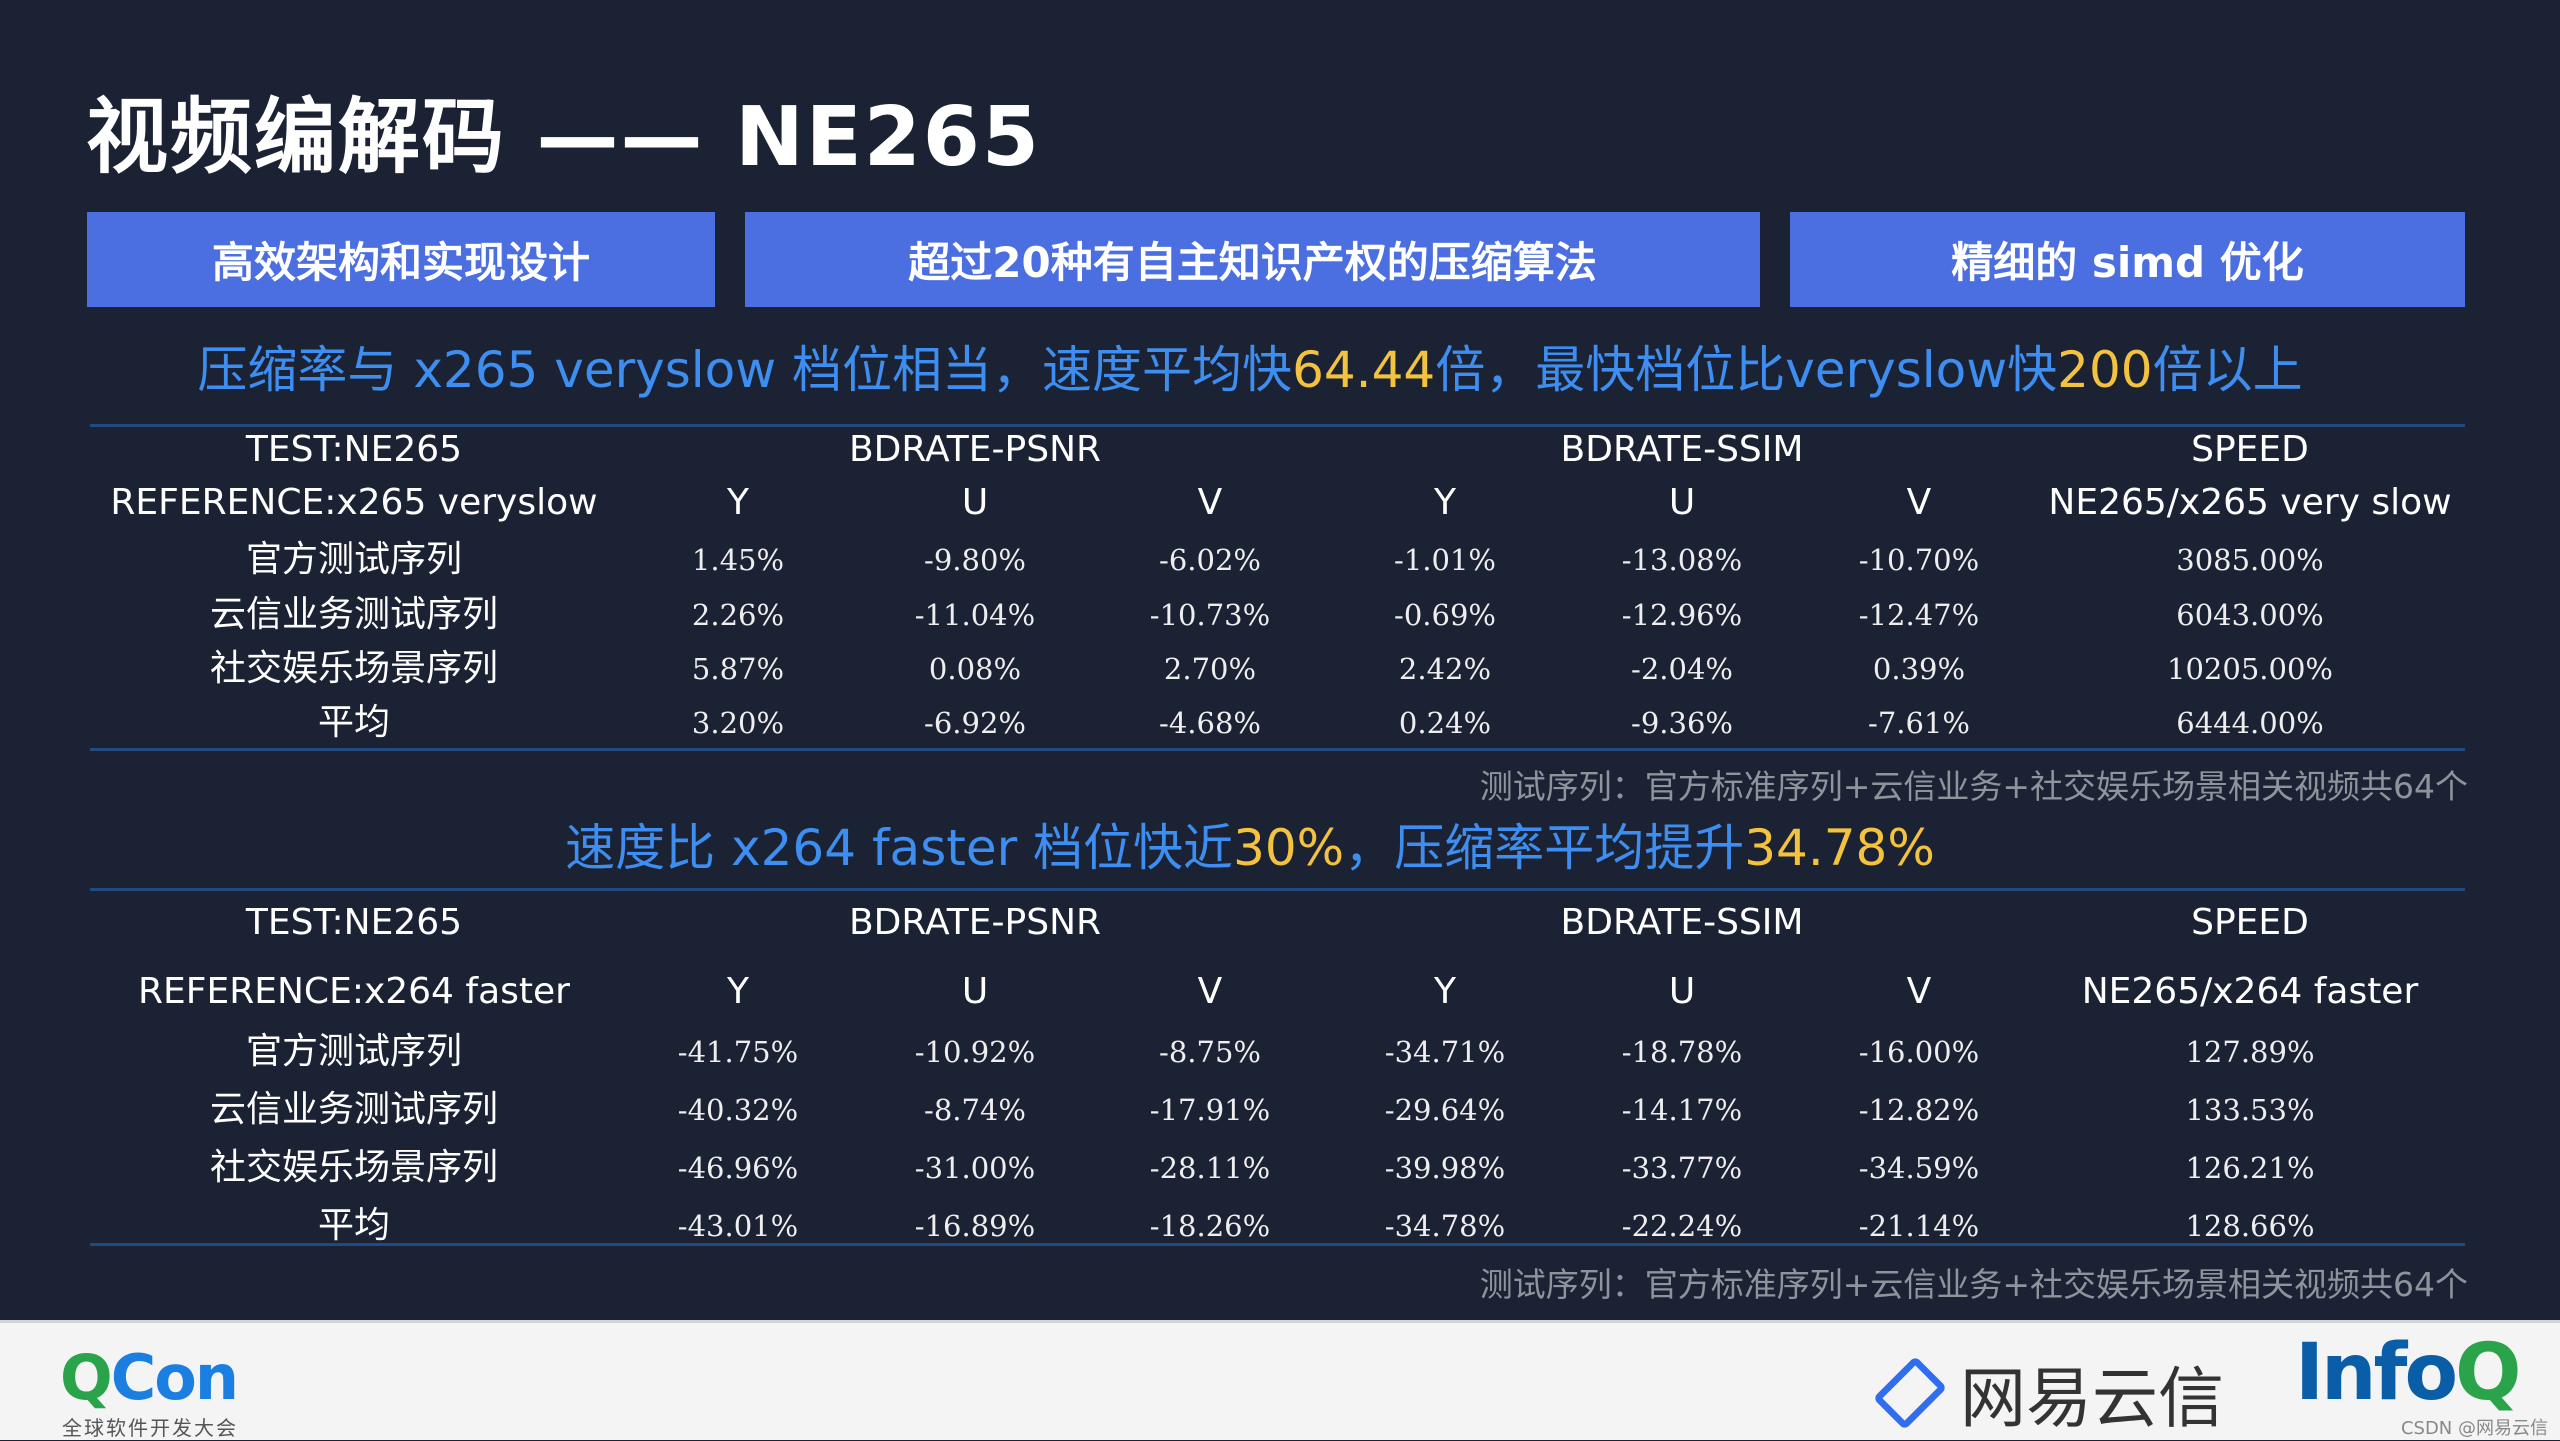 This screenshot has height=1441, width=2560. I want to click on qcon-tagline: 全球软件开发大会, so click(150, 1428).